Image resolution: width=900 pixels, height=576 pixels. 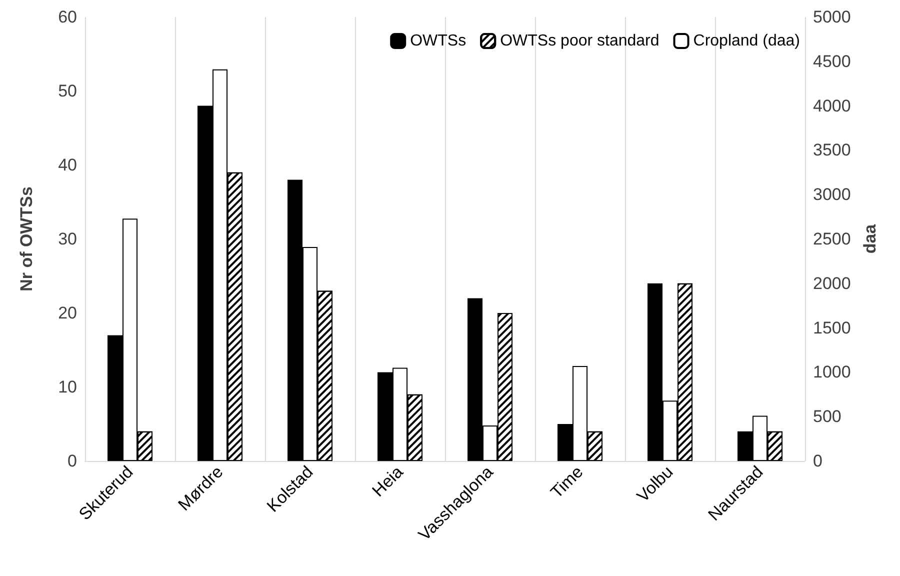 I want to click on y2-tick-label: 4500, so click(x=832, y=61).